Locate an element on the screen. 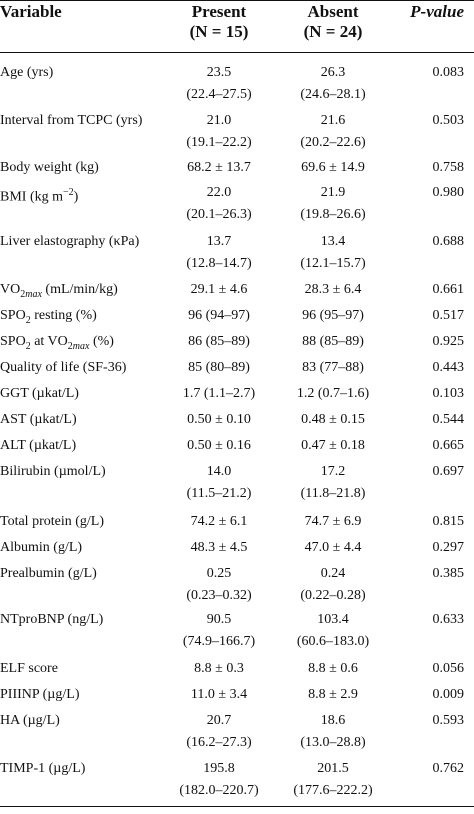  row-variable: SPO2 at VO2max (%) is located at coordinates (57, 343).